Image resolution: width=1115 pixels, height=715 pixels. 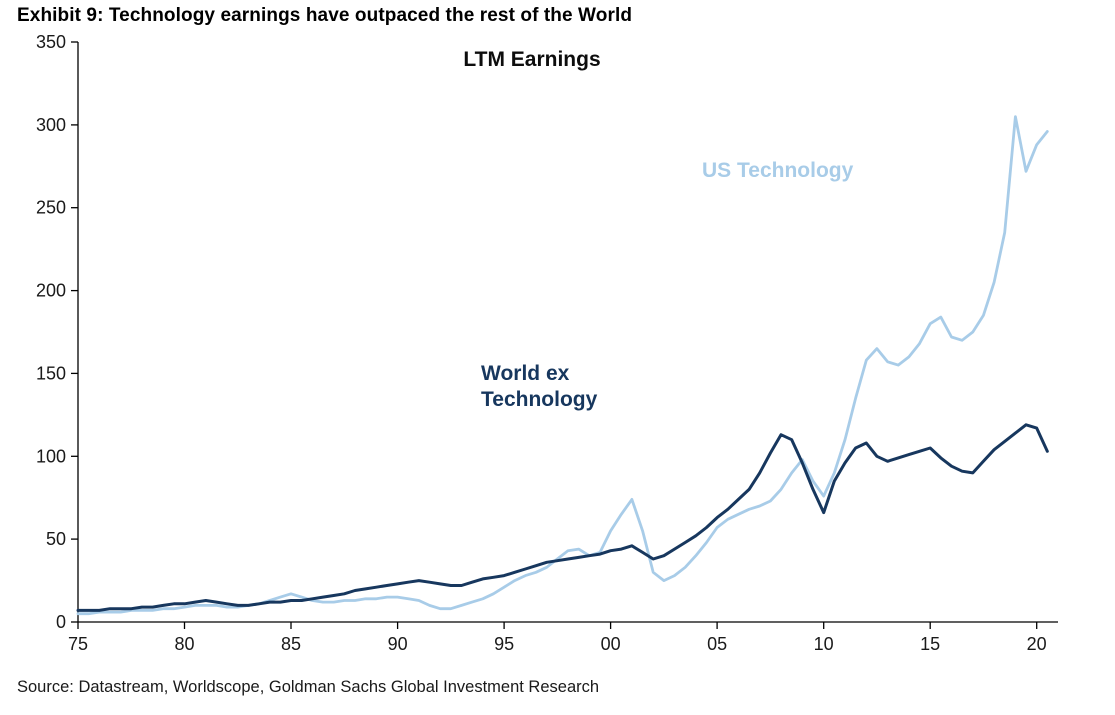 What do you see at coordinates (532, 59) in the screenshot?
I see `chart-title: LTM Earnings` at bounding box center [532, 59].